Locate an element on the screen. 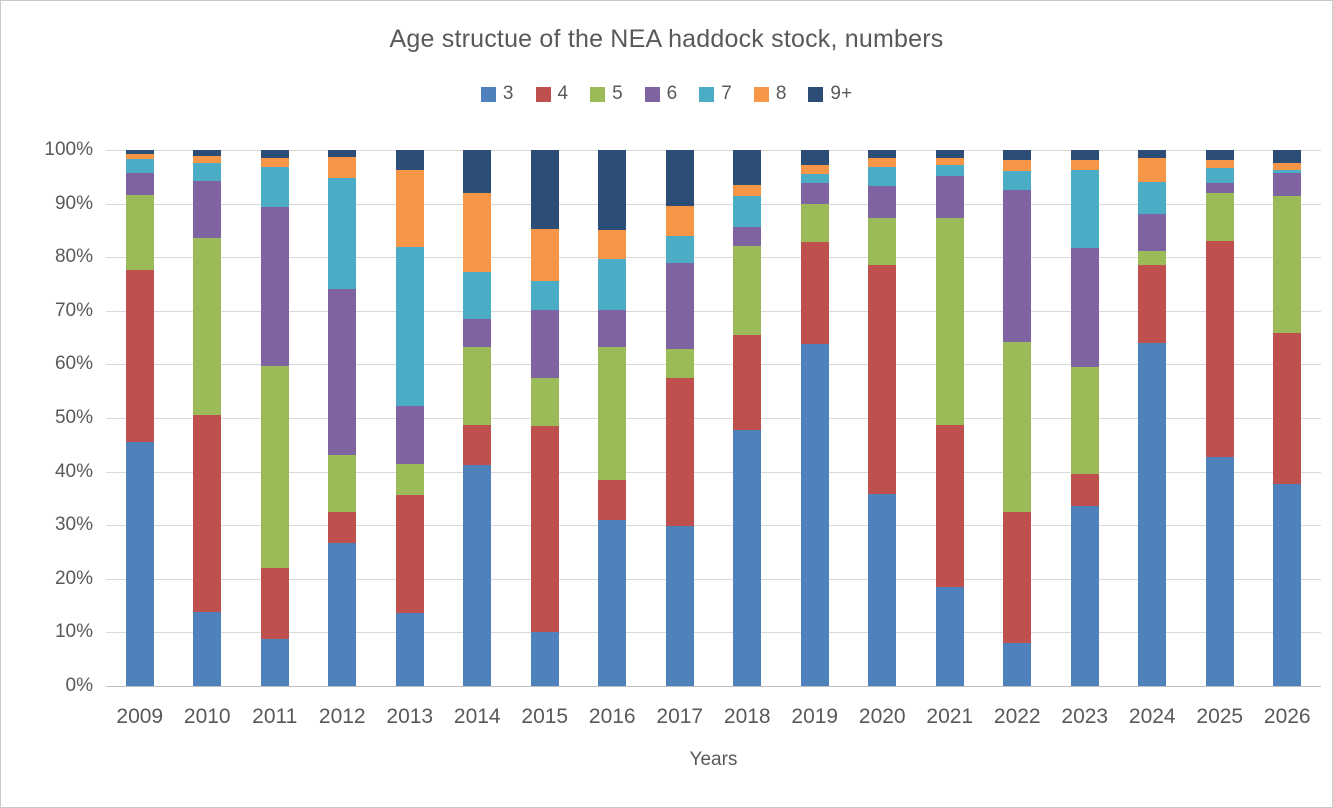 Image resolution: width=1333 pixels, height=808 pixels. stacked-bar-2015 is located at coordinates (544, 418).